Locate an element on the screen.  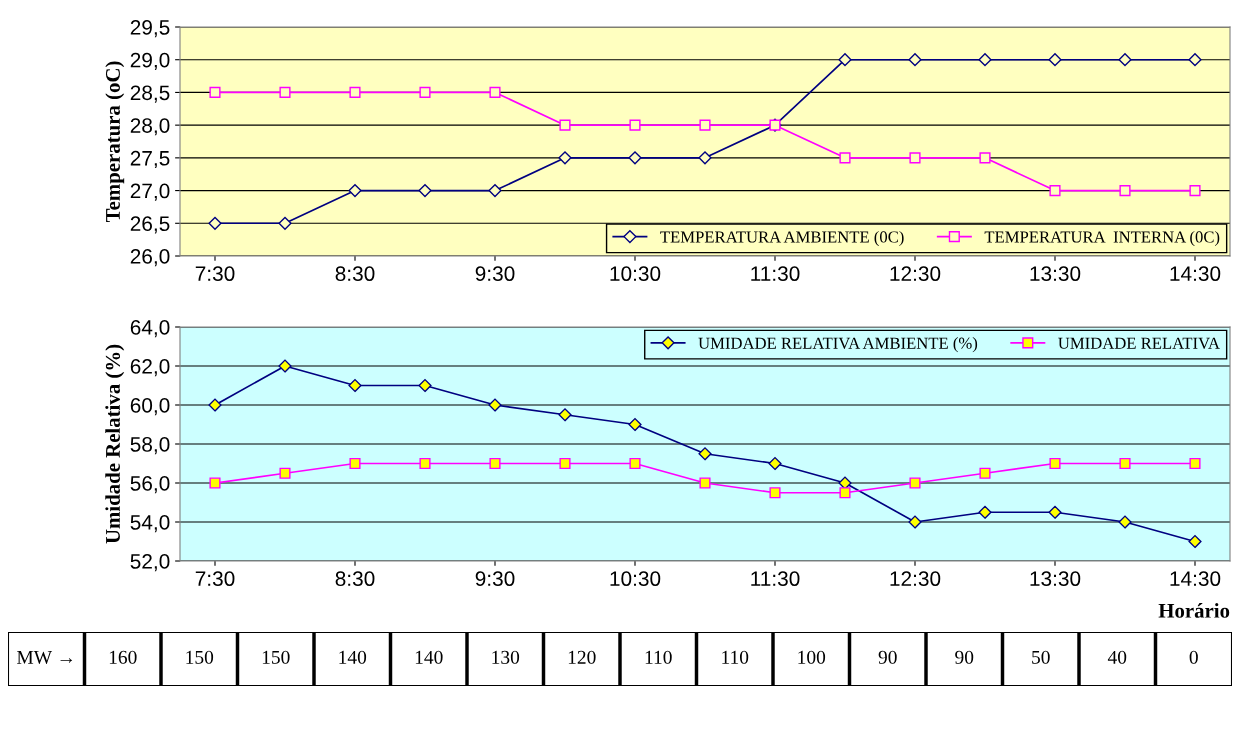
y-tick-label: 56,0 is located at coordinates (150, 485).